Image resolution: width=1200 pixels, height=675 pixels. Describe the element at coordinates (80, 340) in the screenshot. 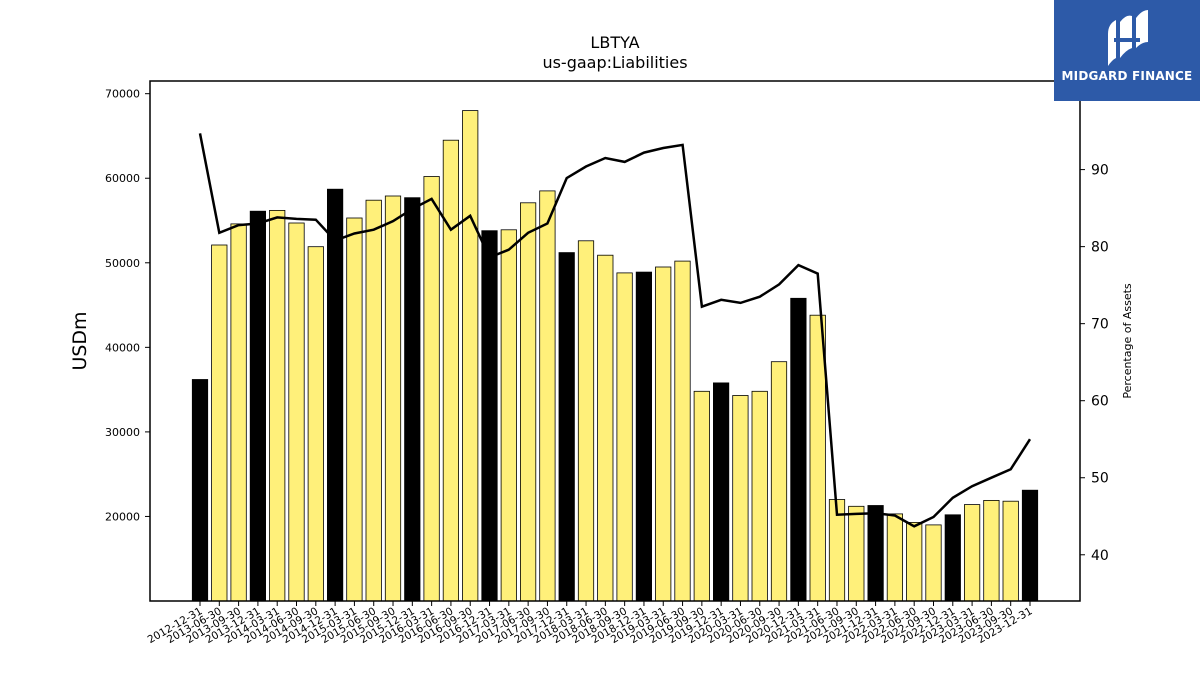

I see `y-axis-label: USDm` at that location.